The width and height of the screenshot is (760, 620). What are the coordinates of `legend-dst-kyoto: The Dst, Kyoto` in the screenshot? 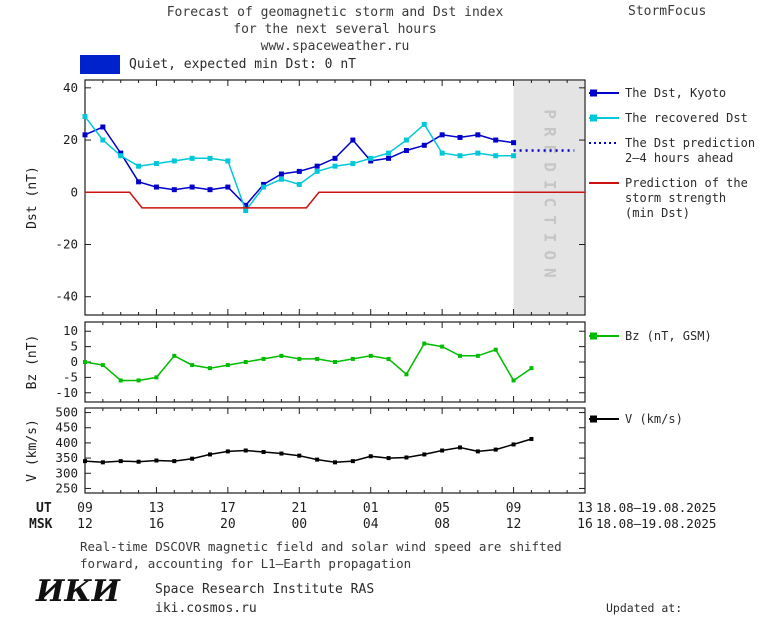 It's located at (674, 93).